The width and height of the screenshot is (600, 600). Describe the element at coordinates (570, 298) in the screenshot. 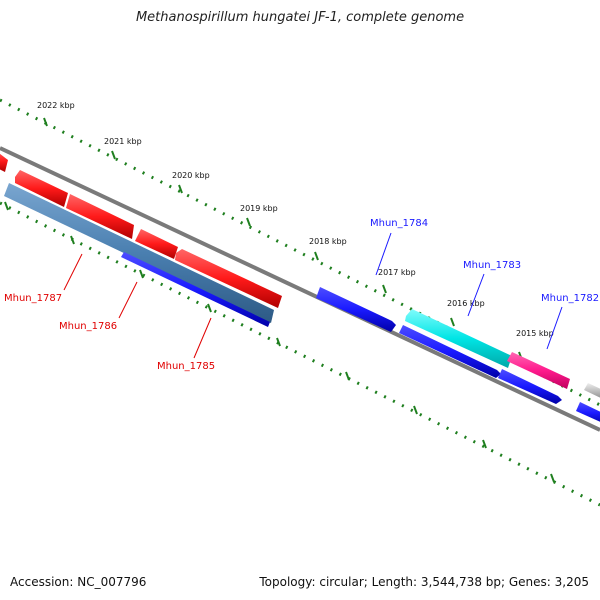

I see `gene-label: Mhun_1782` at that location.